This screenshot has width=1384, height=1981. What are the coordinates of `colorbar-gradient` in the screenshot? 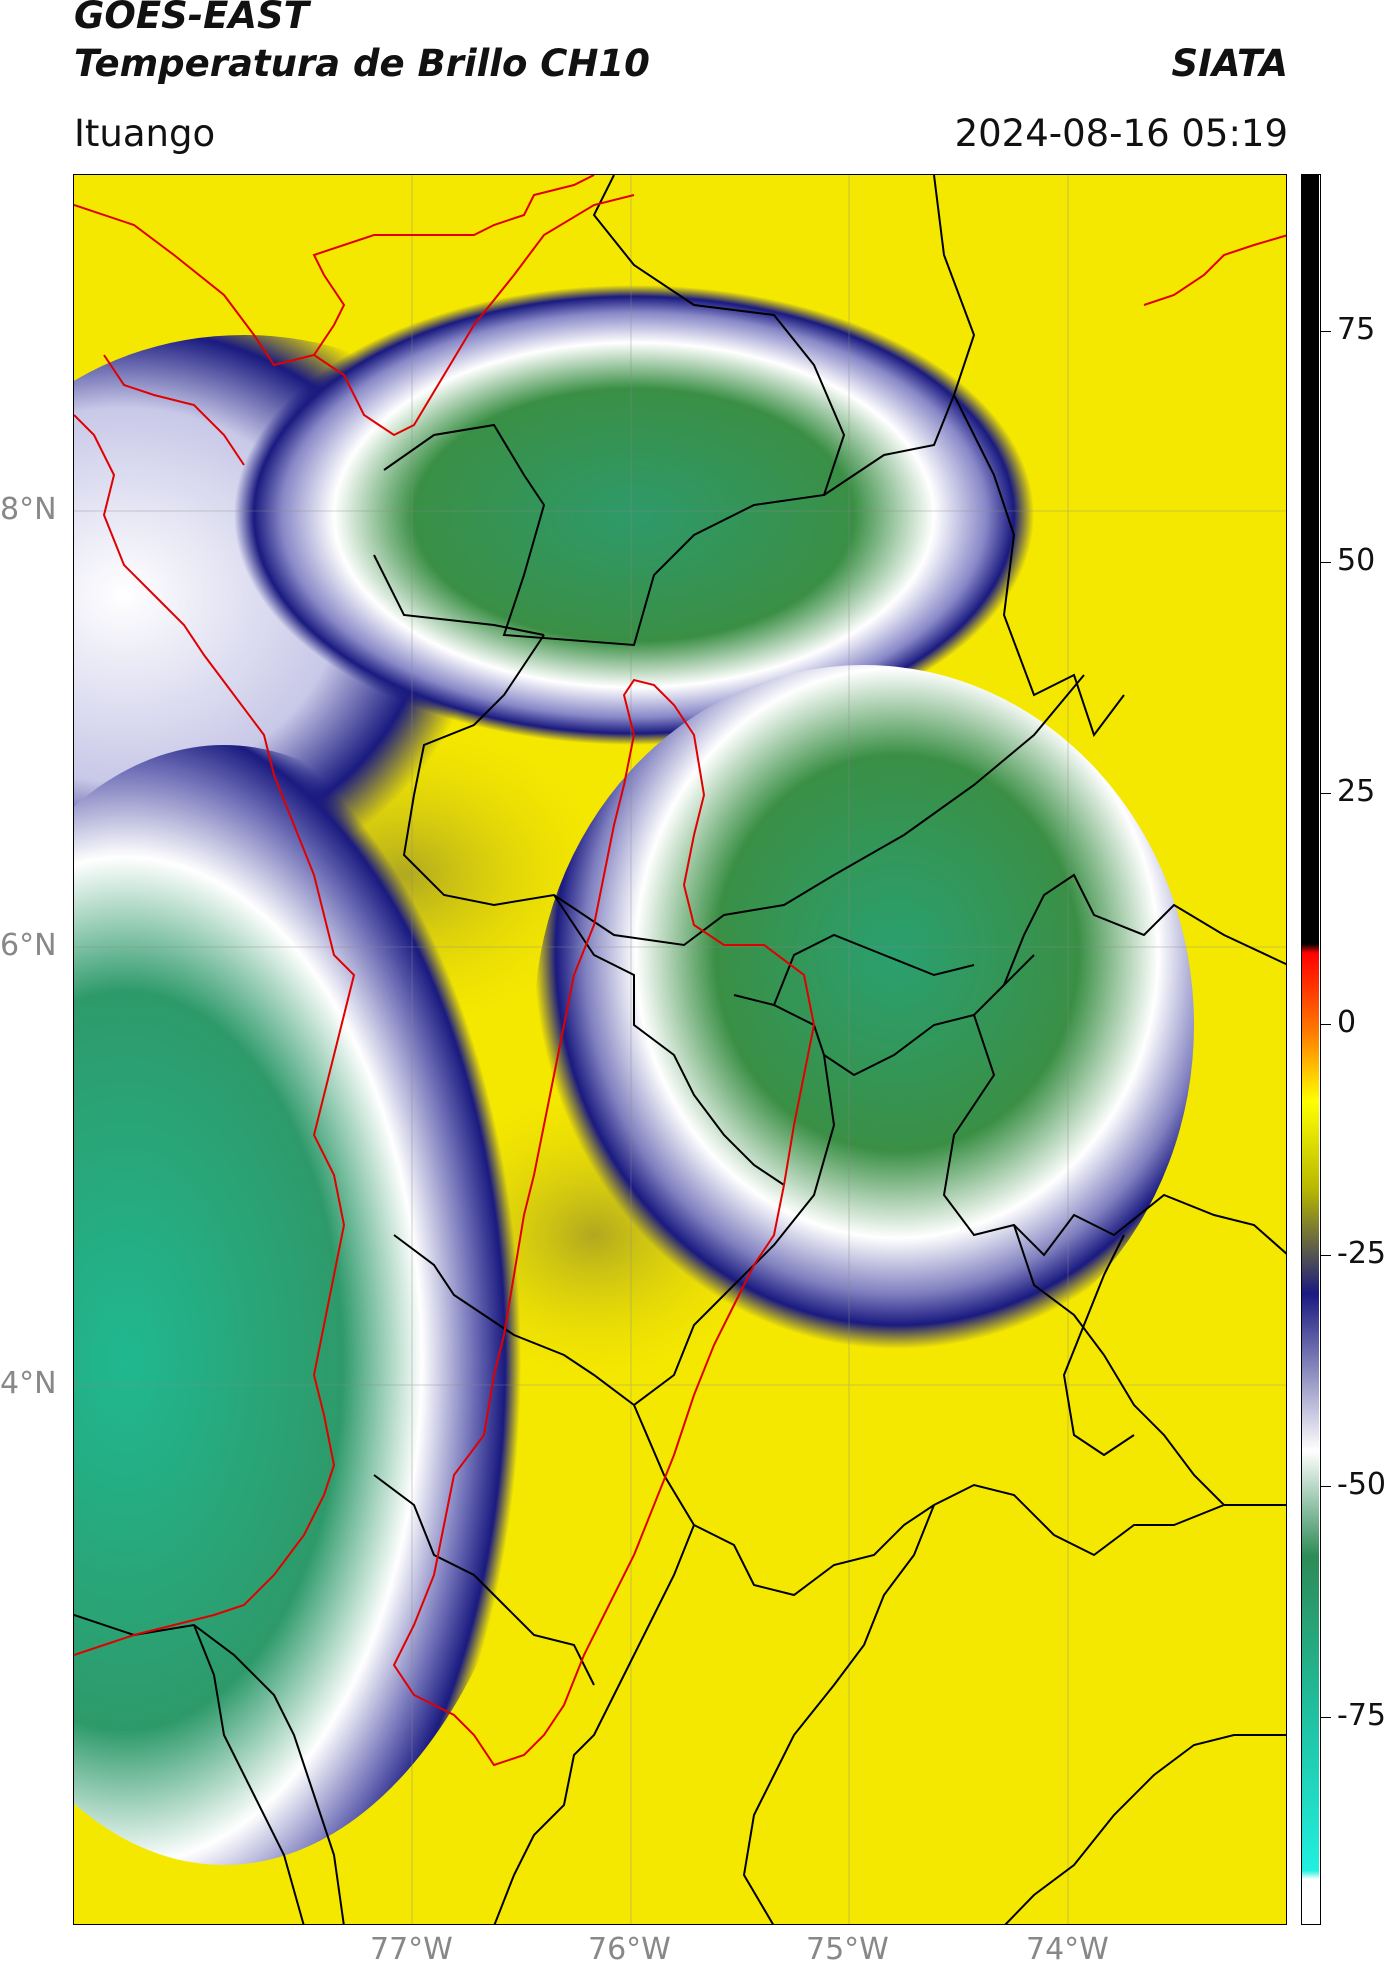 It's located at (1310, 1049).